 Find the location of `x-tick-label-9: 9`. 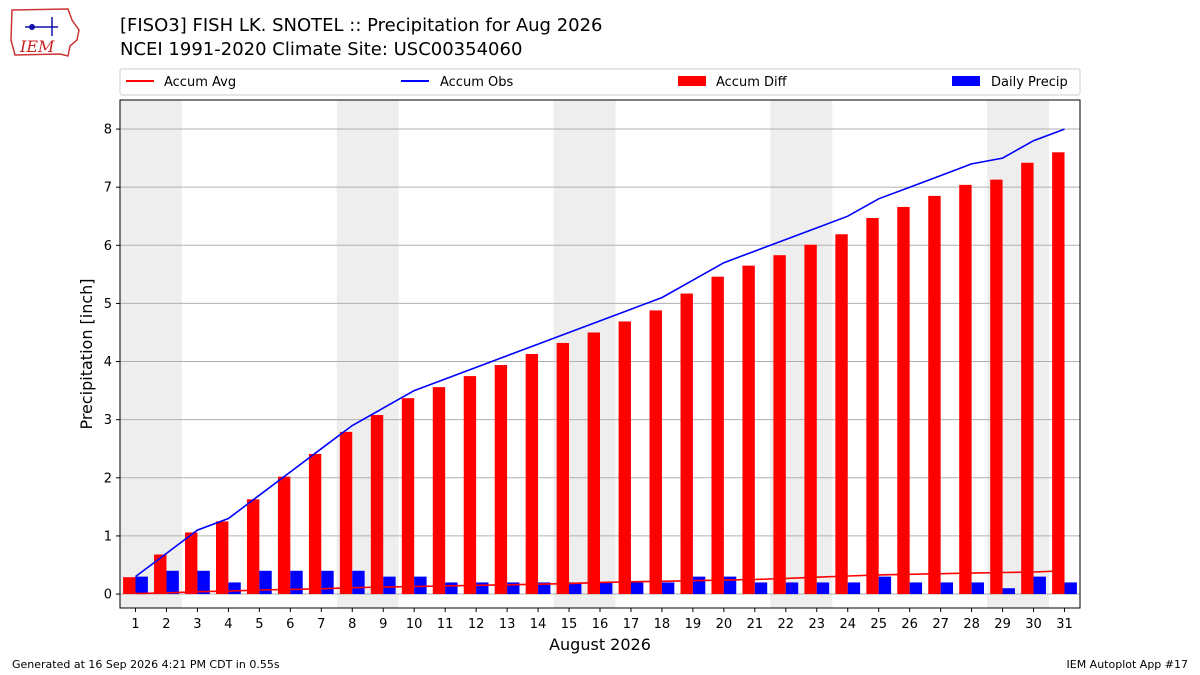

x-tick-label-9: 9 is located at coordinates (383, 624).